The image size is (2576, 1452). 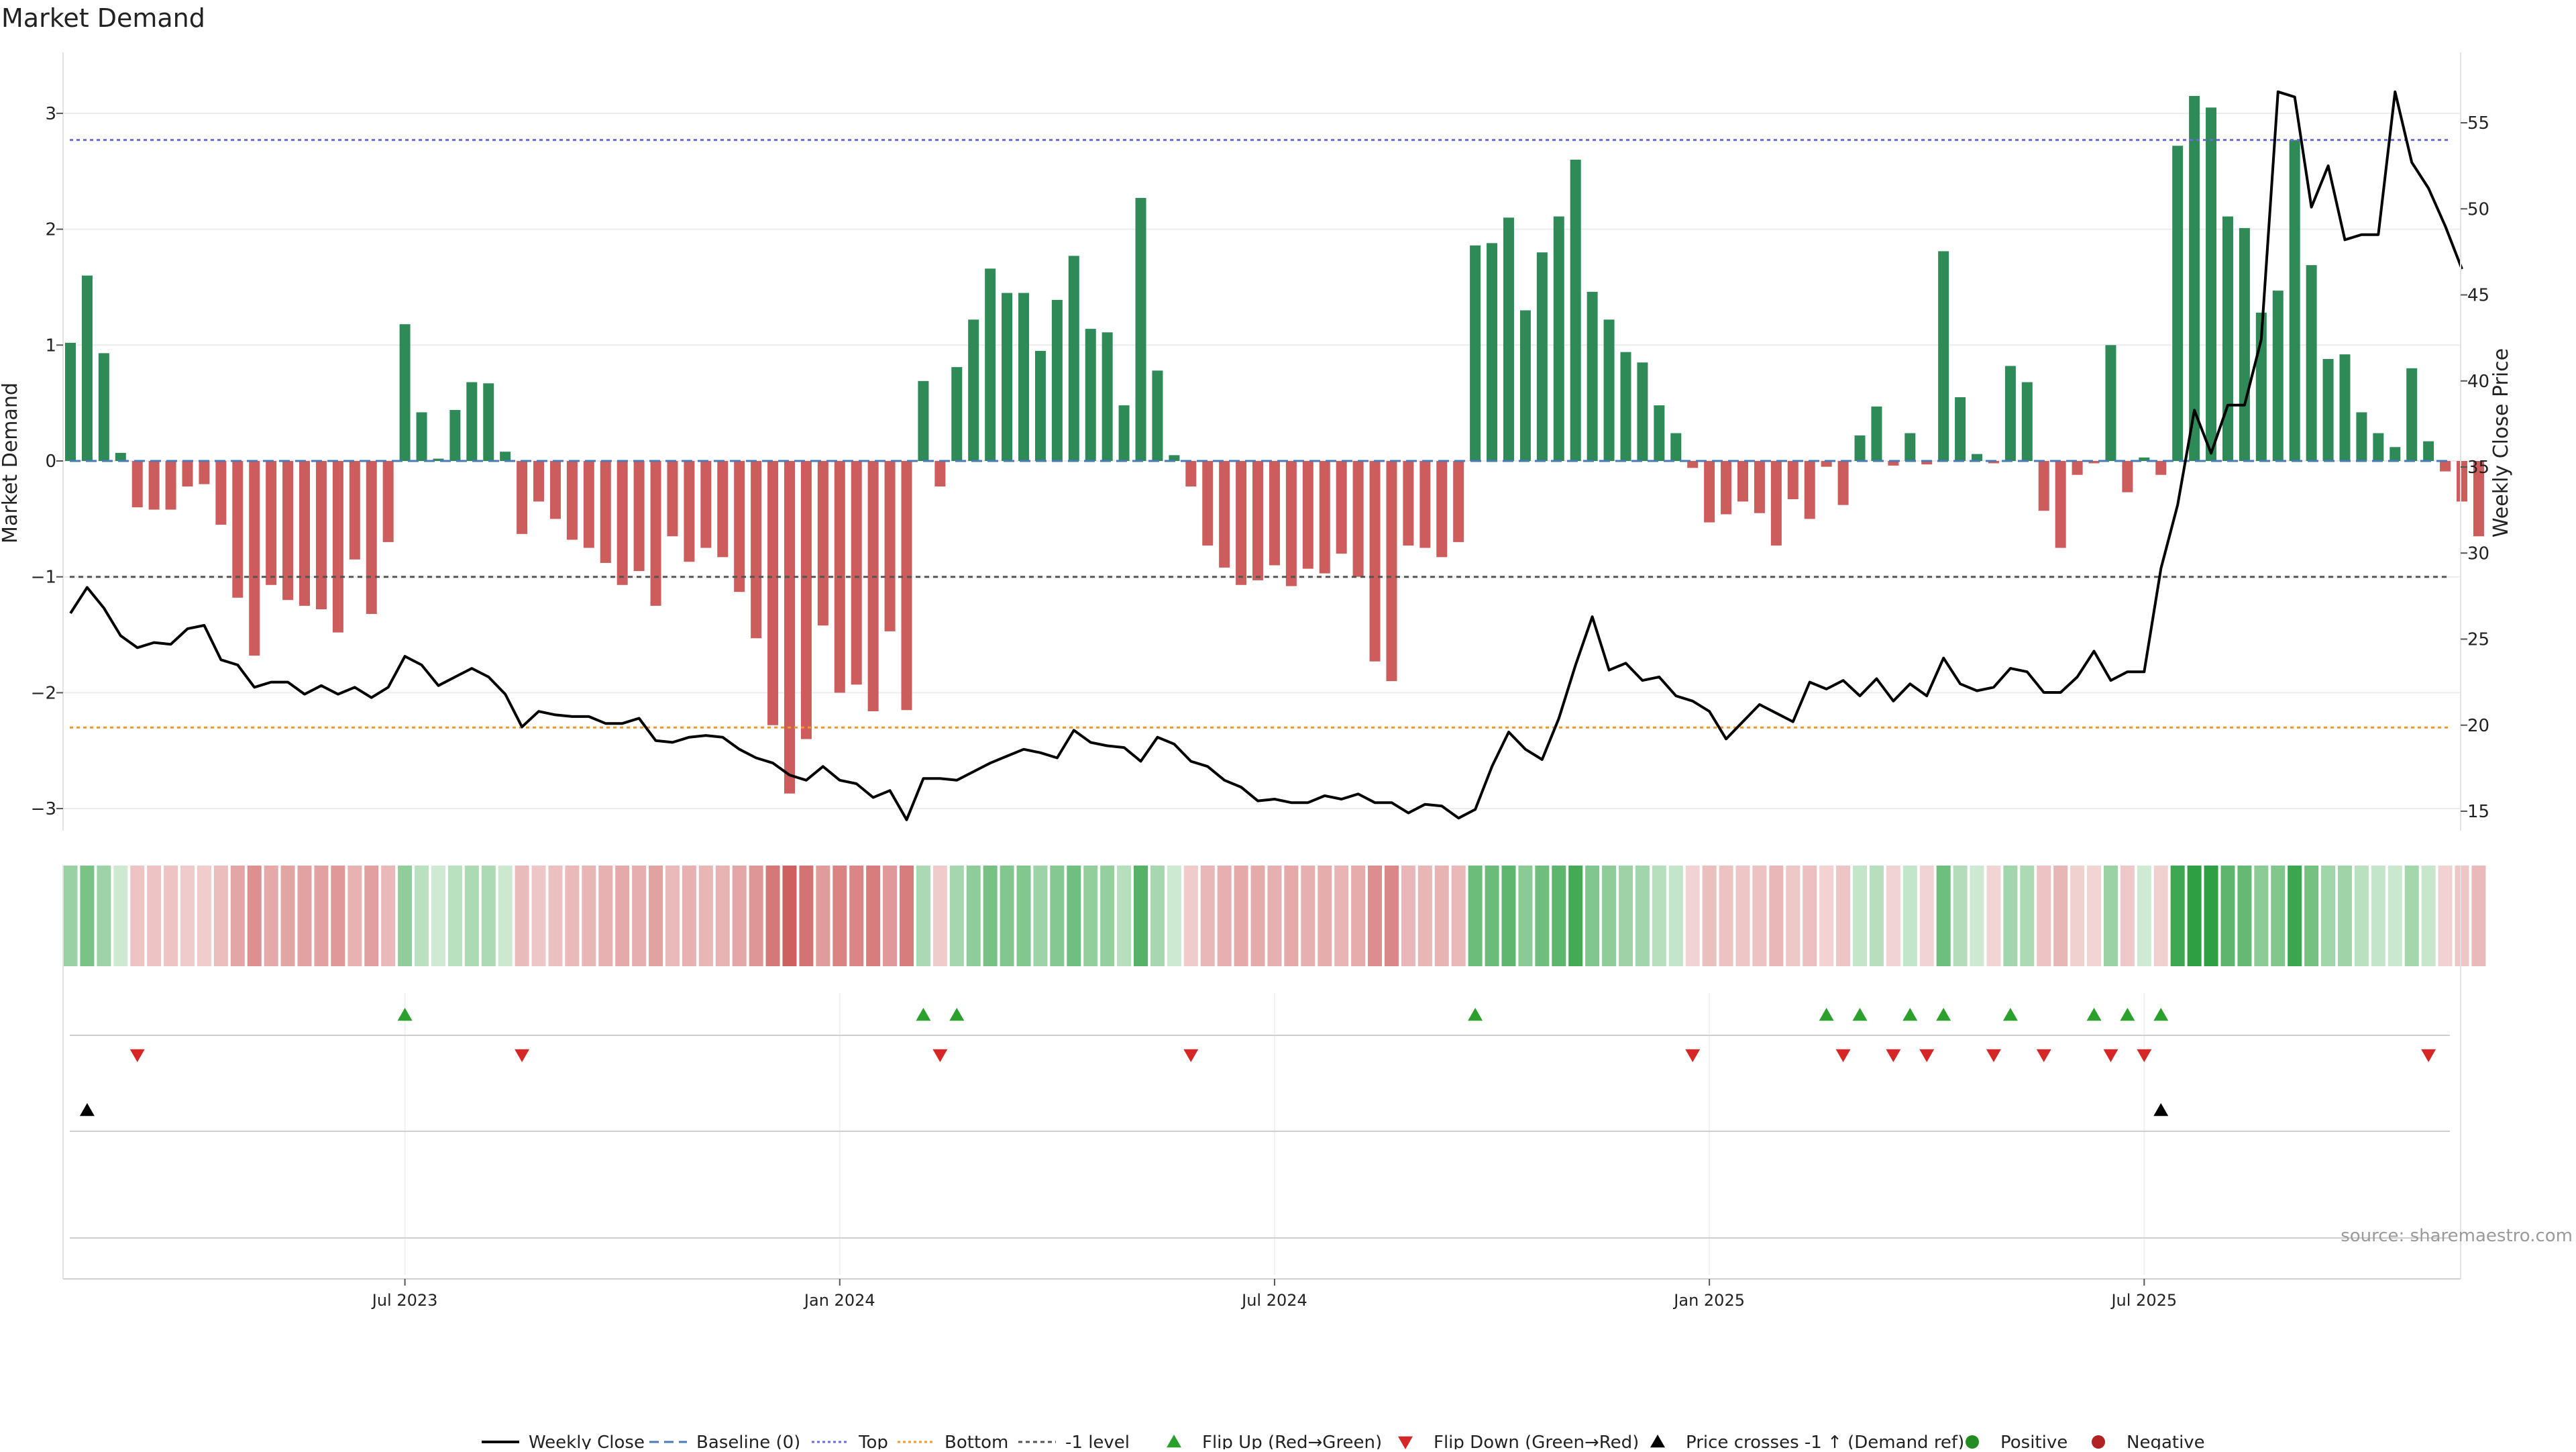 I want to click on y2-tick-label: 50, so click(x=2478, y=209).